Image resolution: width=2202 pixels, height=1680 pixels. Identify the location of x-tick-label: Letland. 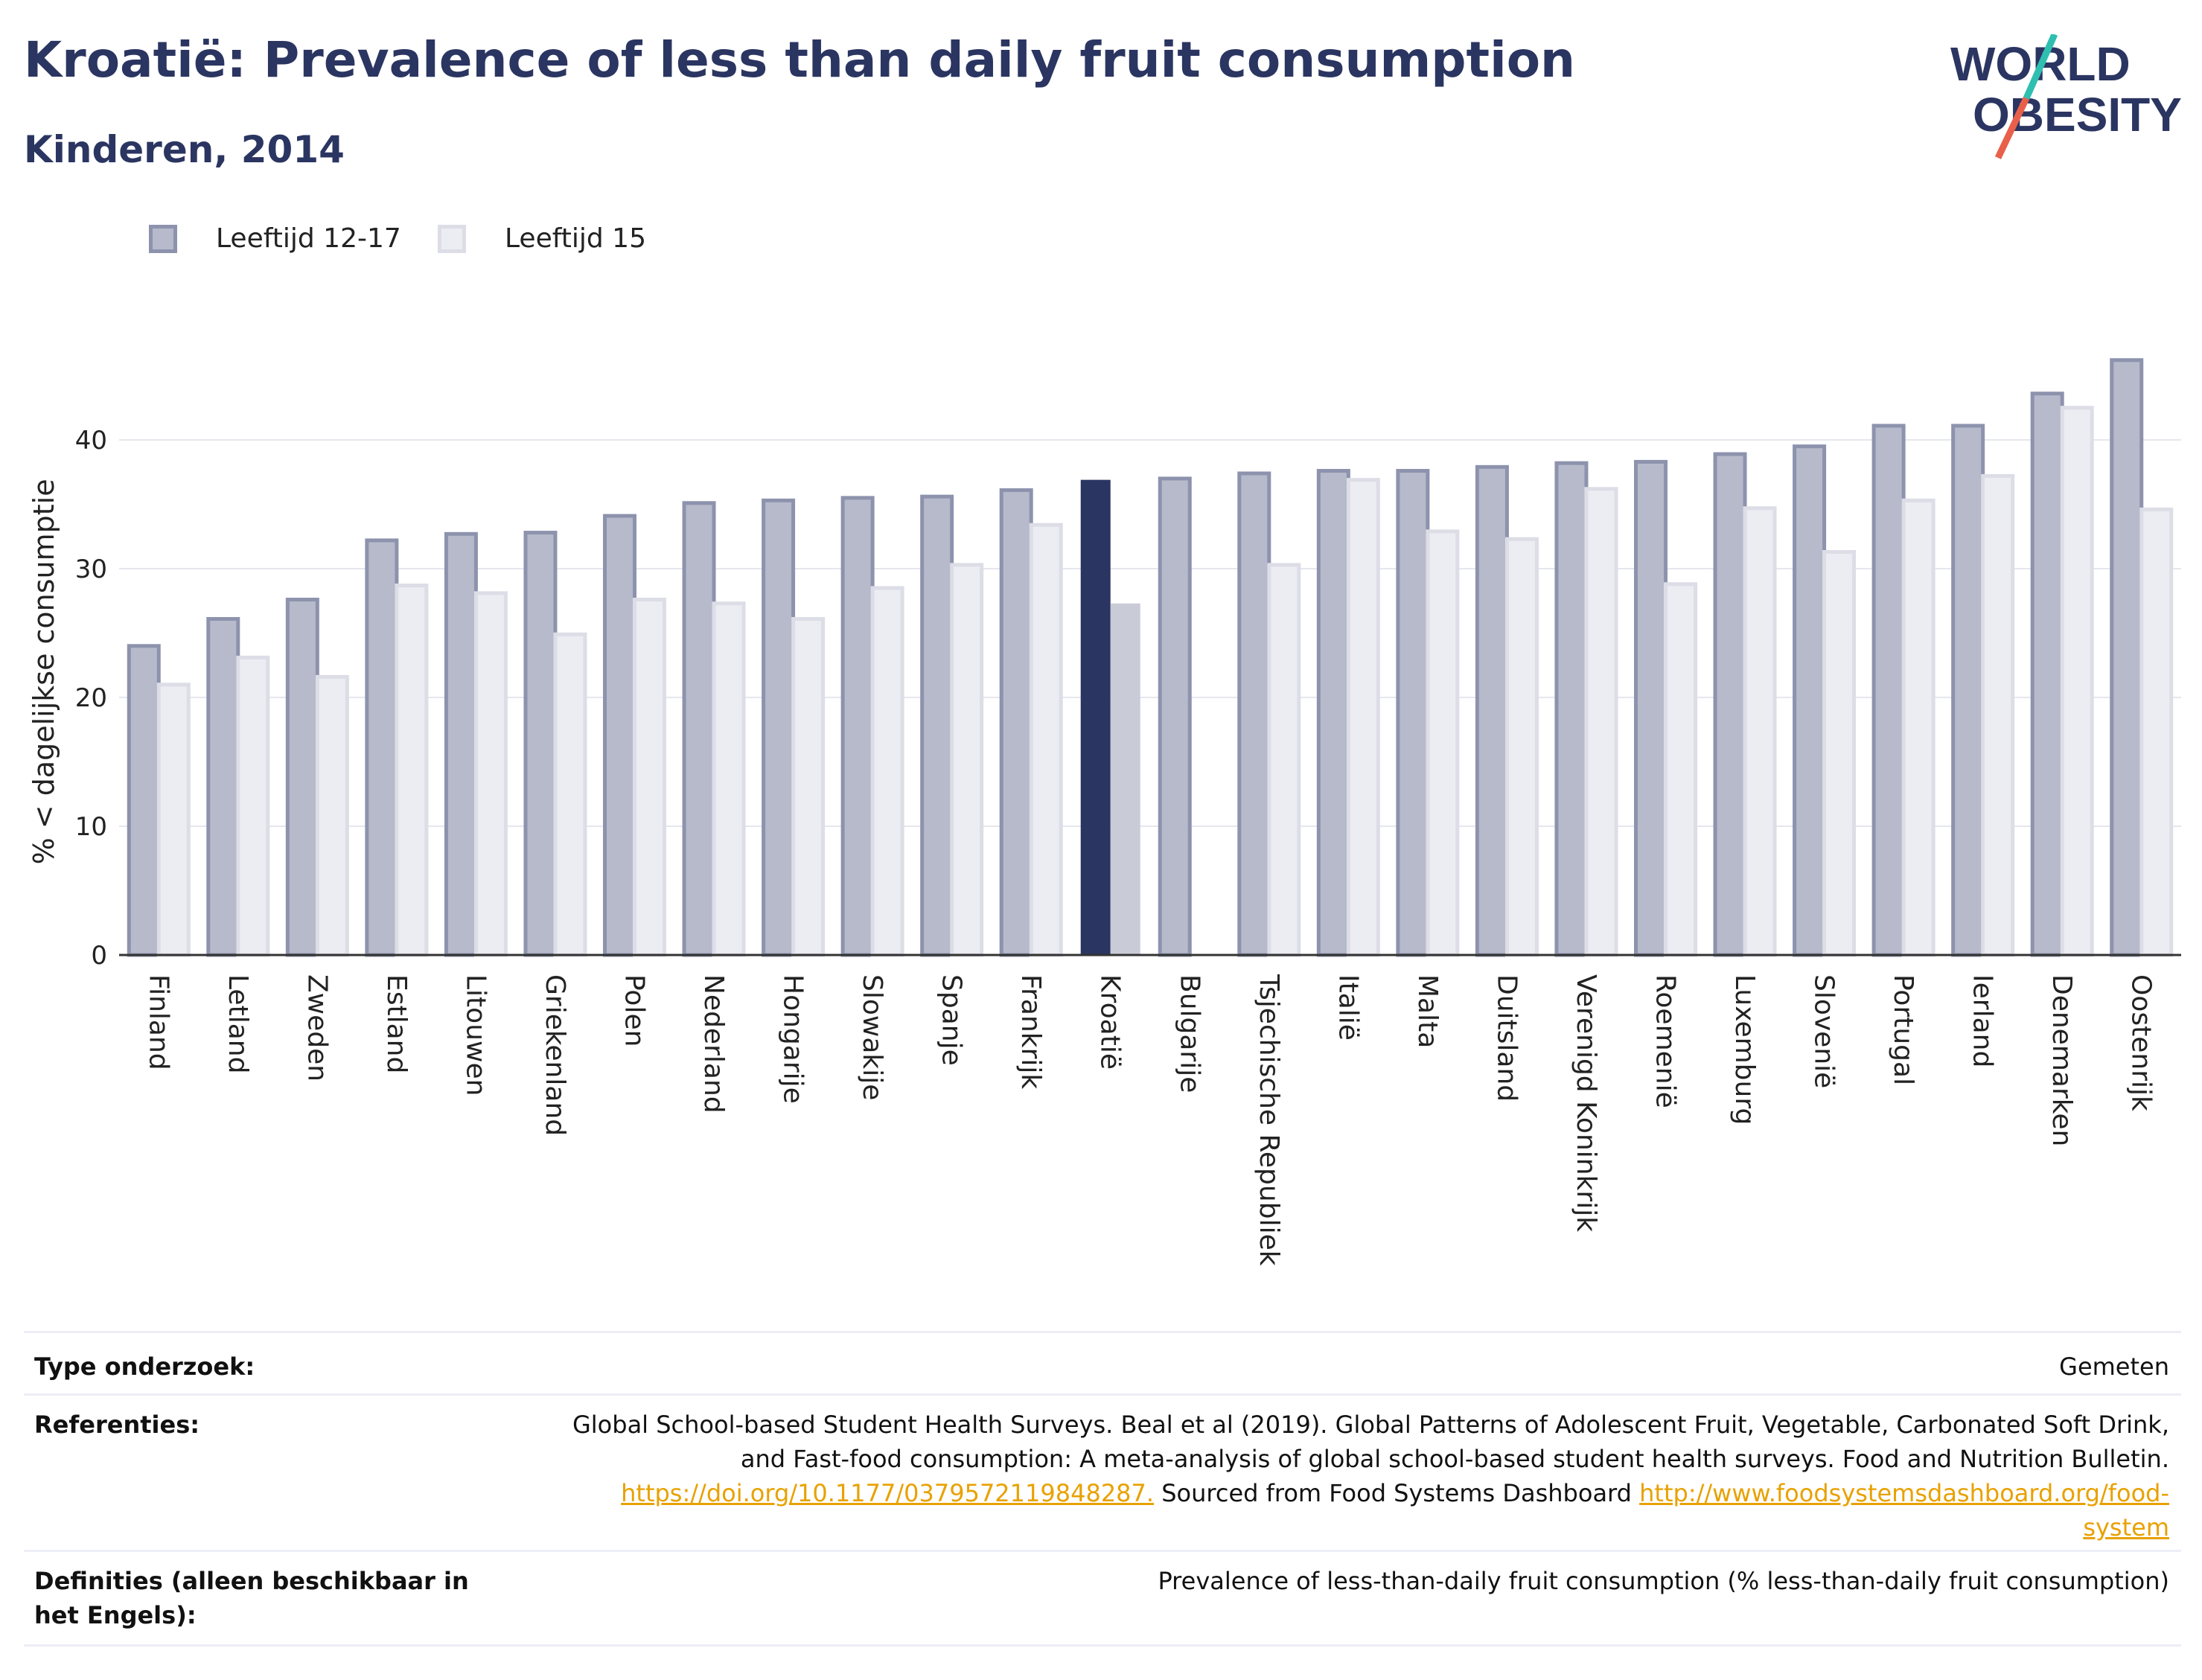
(238, 1023).